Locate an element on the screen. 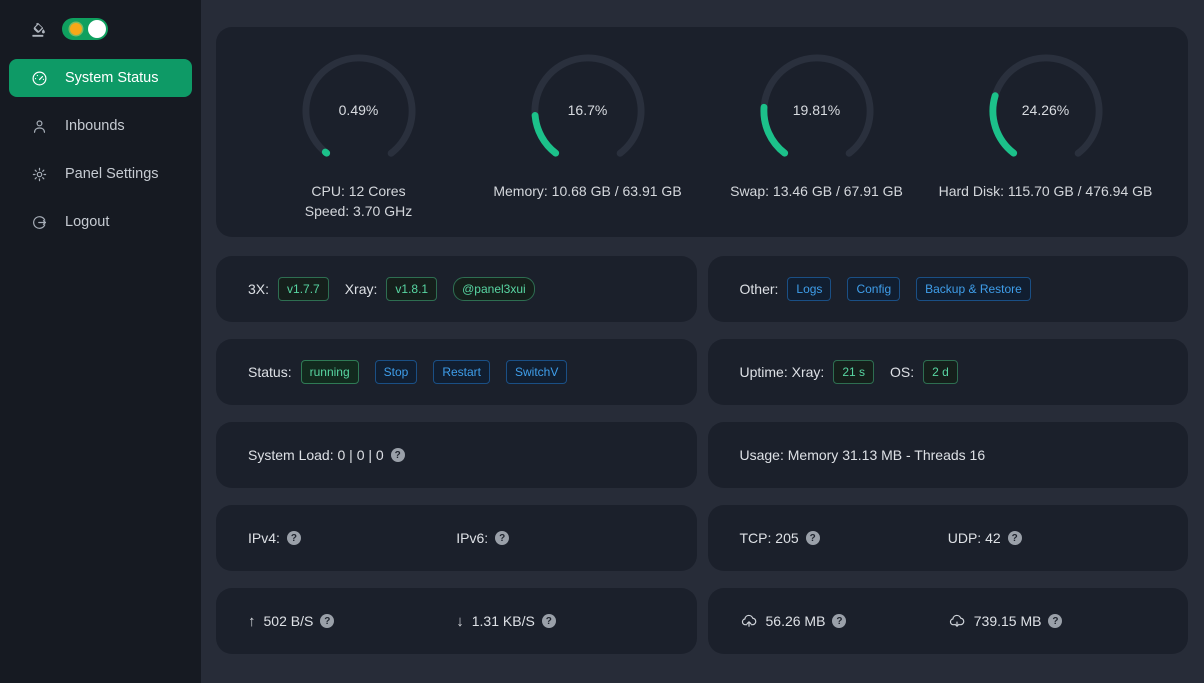 The image size is (1204, 683). system-load-text: System Load: 0 | 0 | 0 is located at coordinates (316, 455).